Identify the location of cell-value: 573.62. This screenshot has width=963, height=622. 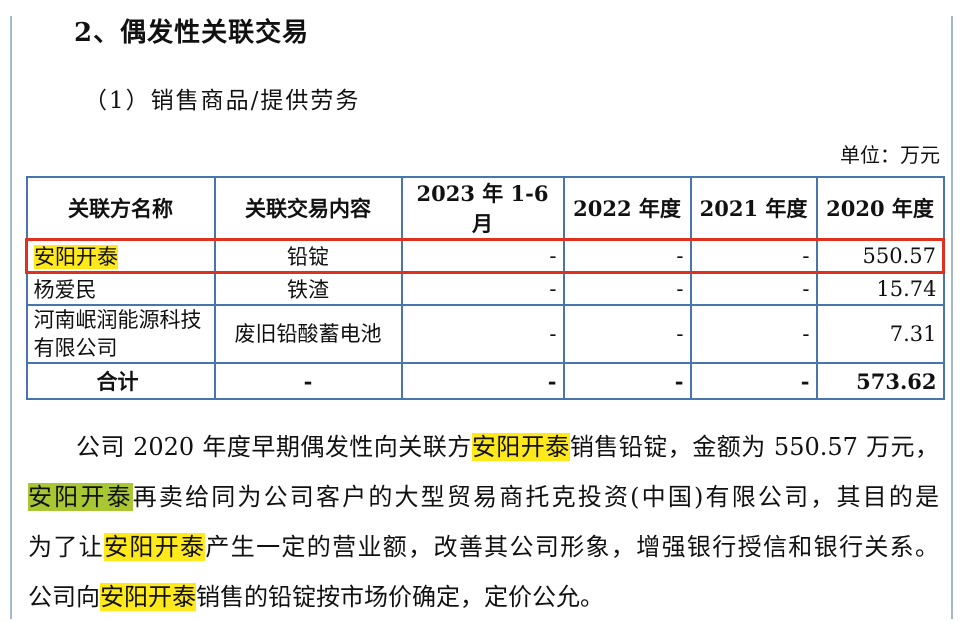
(880, 381).